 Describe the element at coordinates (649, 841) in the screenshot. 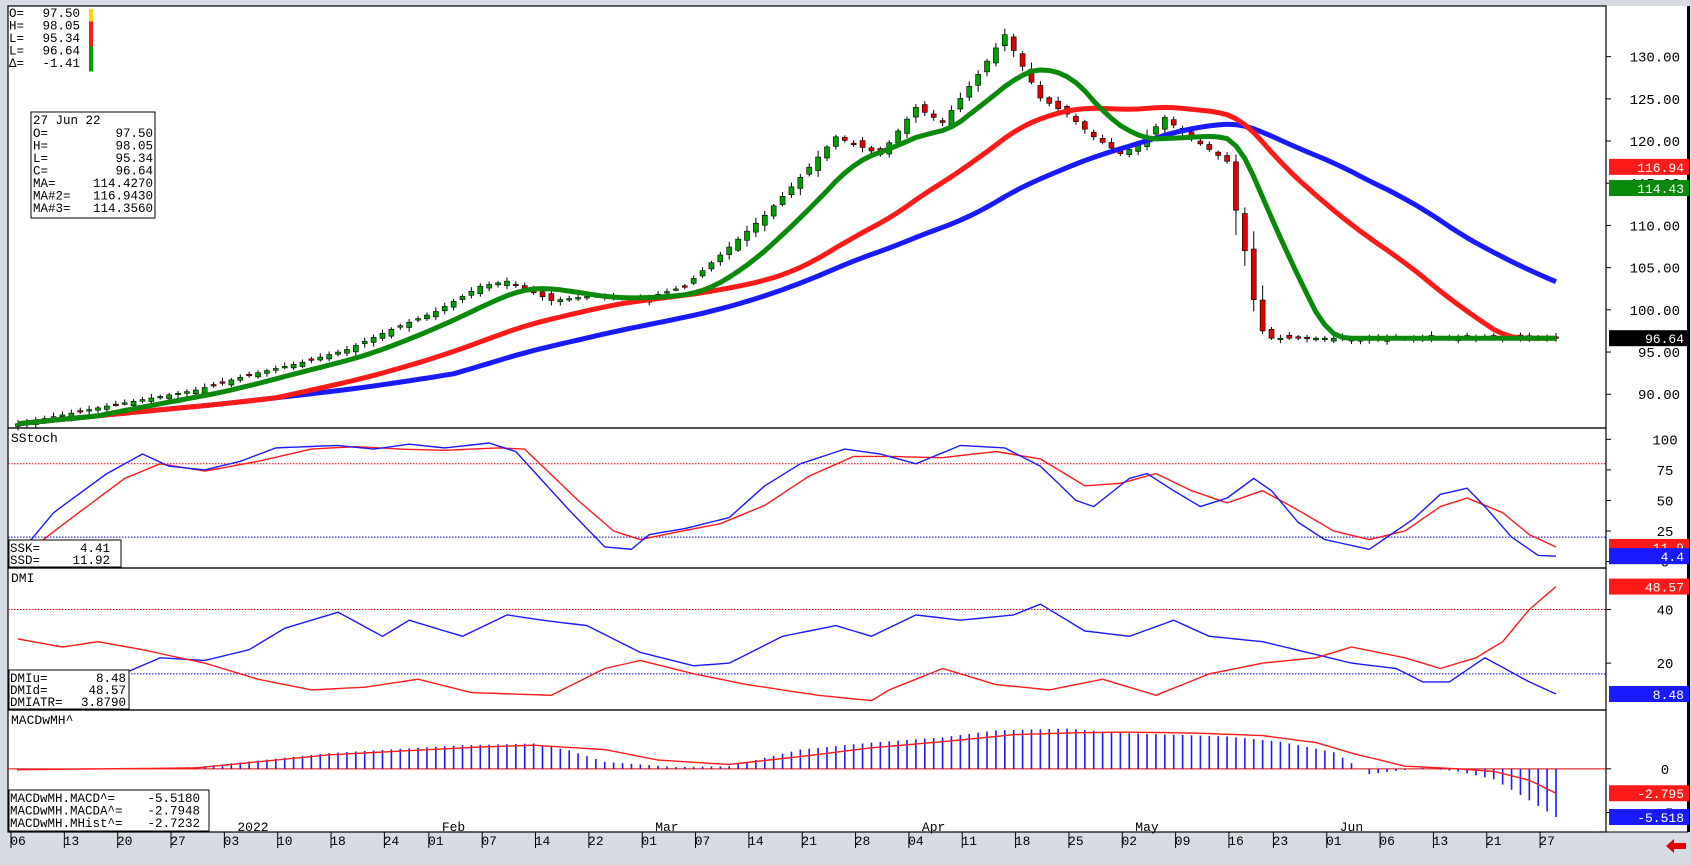

I see `x-tick-label: 01` at that location.